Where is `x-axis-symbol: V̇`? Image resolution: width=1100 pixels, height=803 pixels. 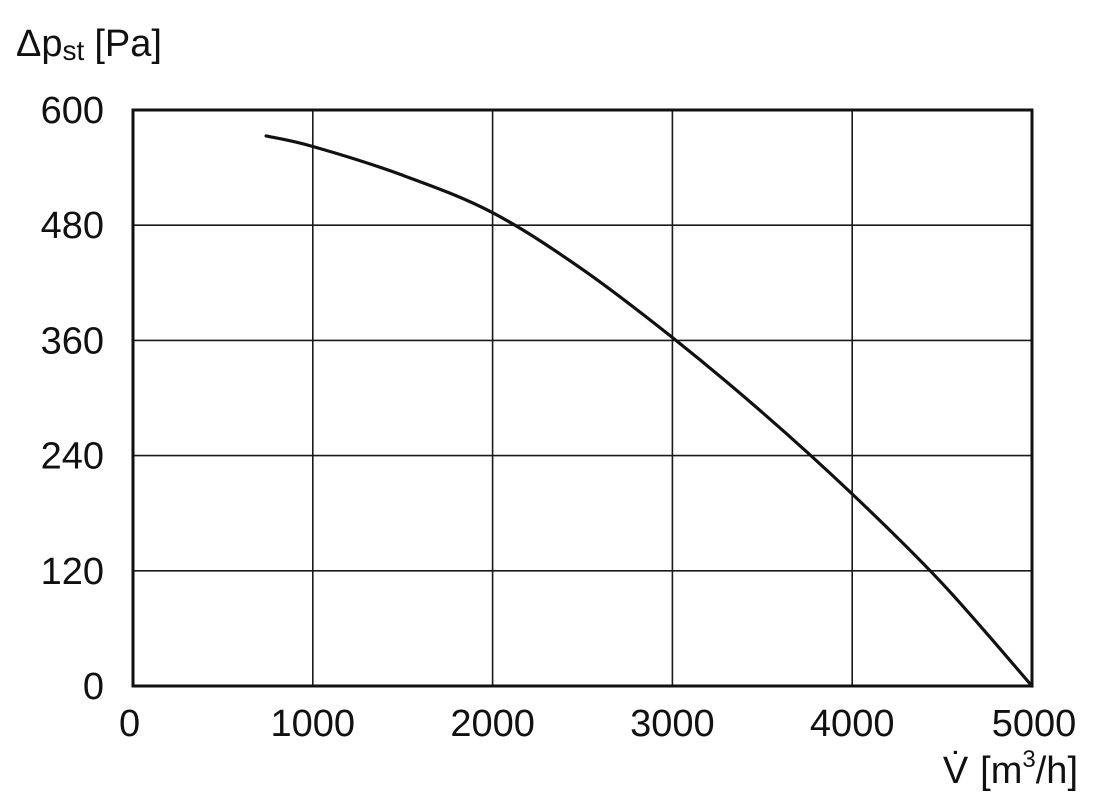 x-axis-symbol: V̇ is located at coordinates (956, 770).